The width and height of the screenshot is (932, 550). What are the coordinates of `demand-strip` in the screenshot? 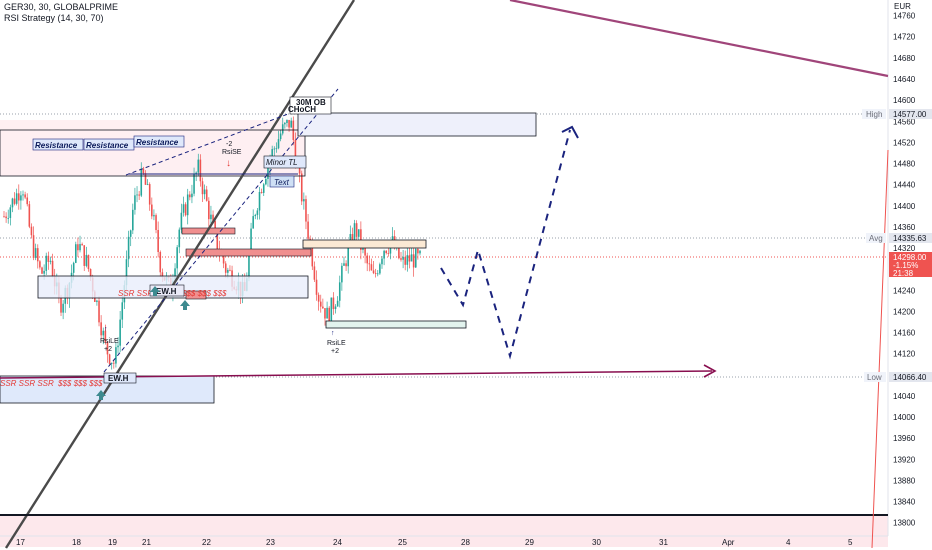 It's located at (396, 324).